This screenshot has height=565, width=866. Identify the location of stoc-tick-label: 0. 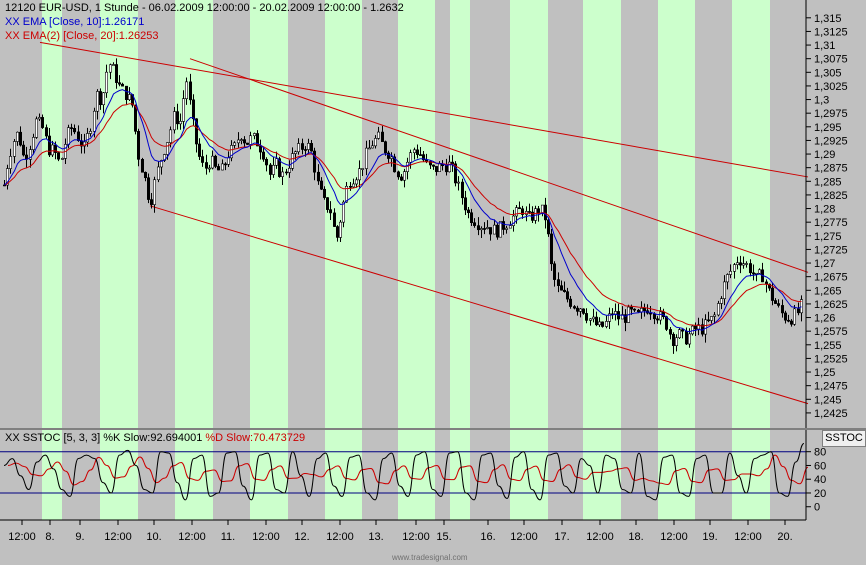
(817, 508).